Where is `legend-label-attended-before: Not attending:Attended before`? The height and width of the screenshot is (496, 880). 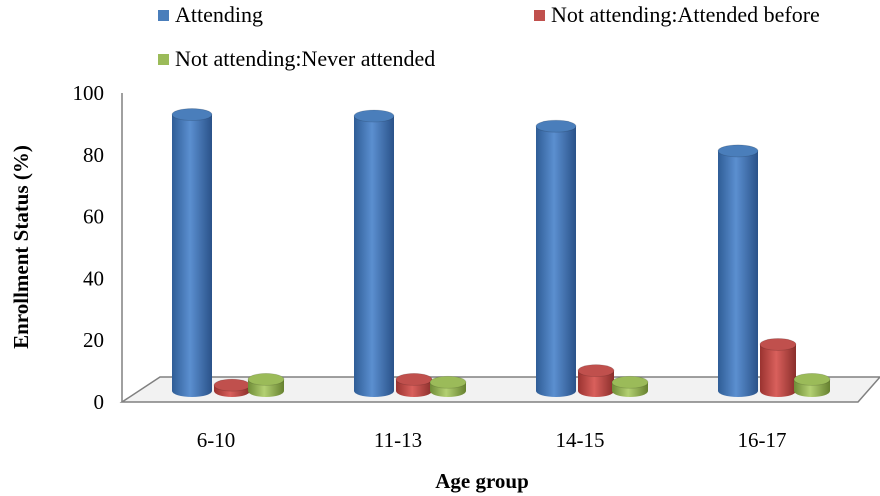 legend-label-attended-before: Not attending:Attended before is located at coordinates (685, 14).